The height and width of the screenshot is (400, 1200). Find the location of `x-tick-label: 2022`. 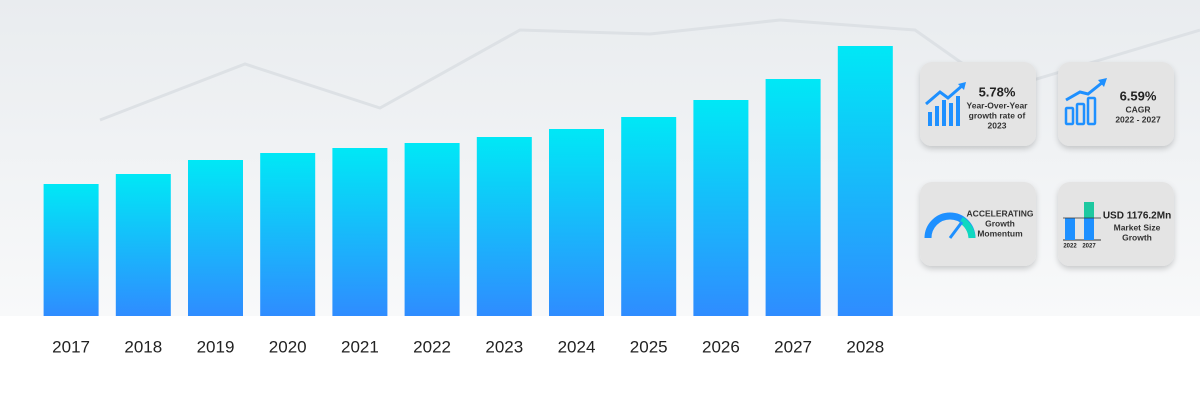

x-tick-label: 2022 is located at coordinates (432, 346).